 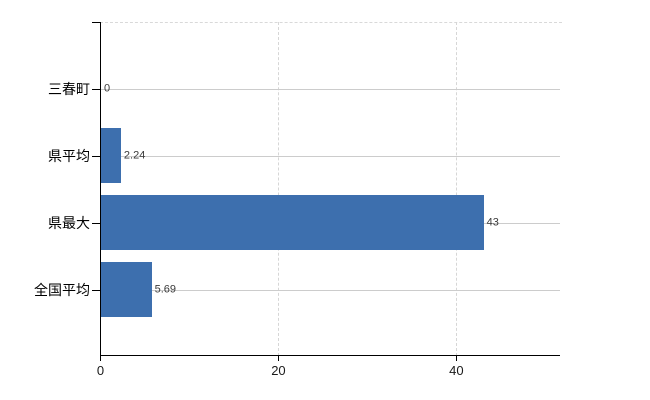 What do you see at coordinates (100, 370) in the screenshot?
I see `x-tick-label: 0` at bounding box center [100, 370].